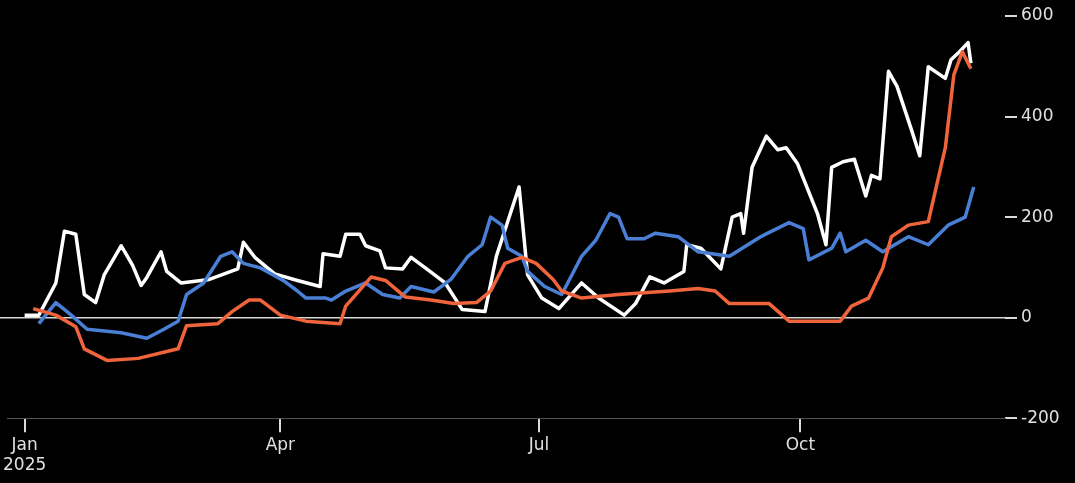 The width and height of the screenshot is (1075, 483). I want to click on x-tick-label: Jul, so click(538, 443).